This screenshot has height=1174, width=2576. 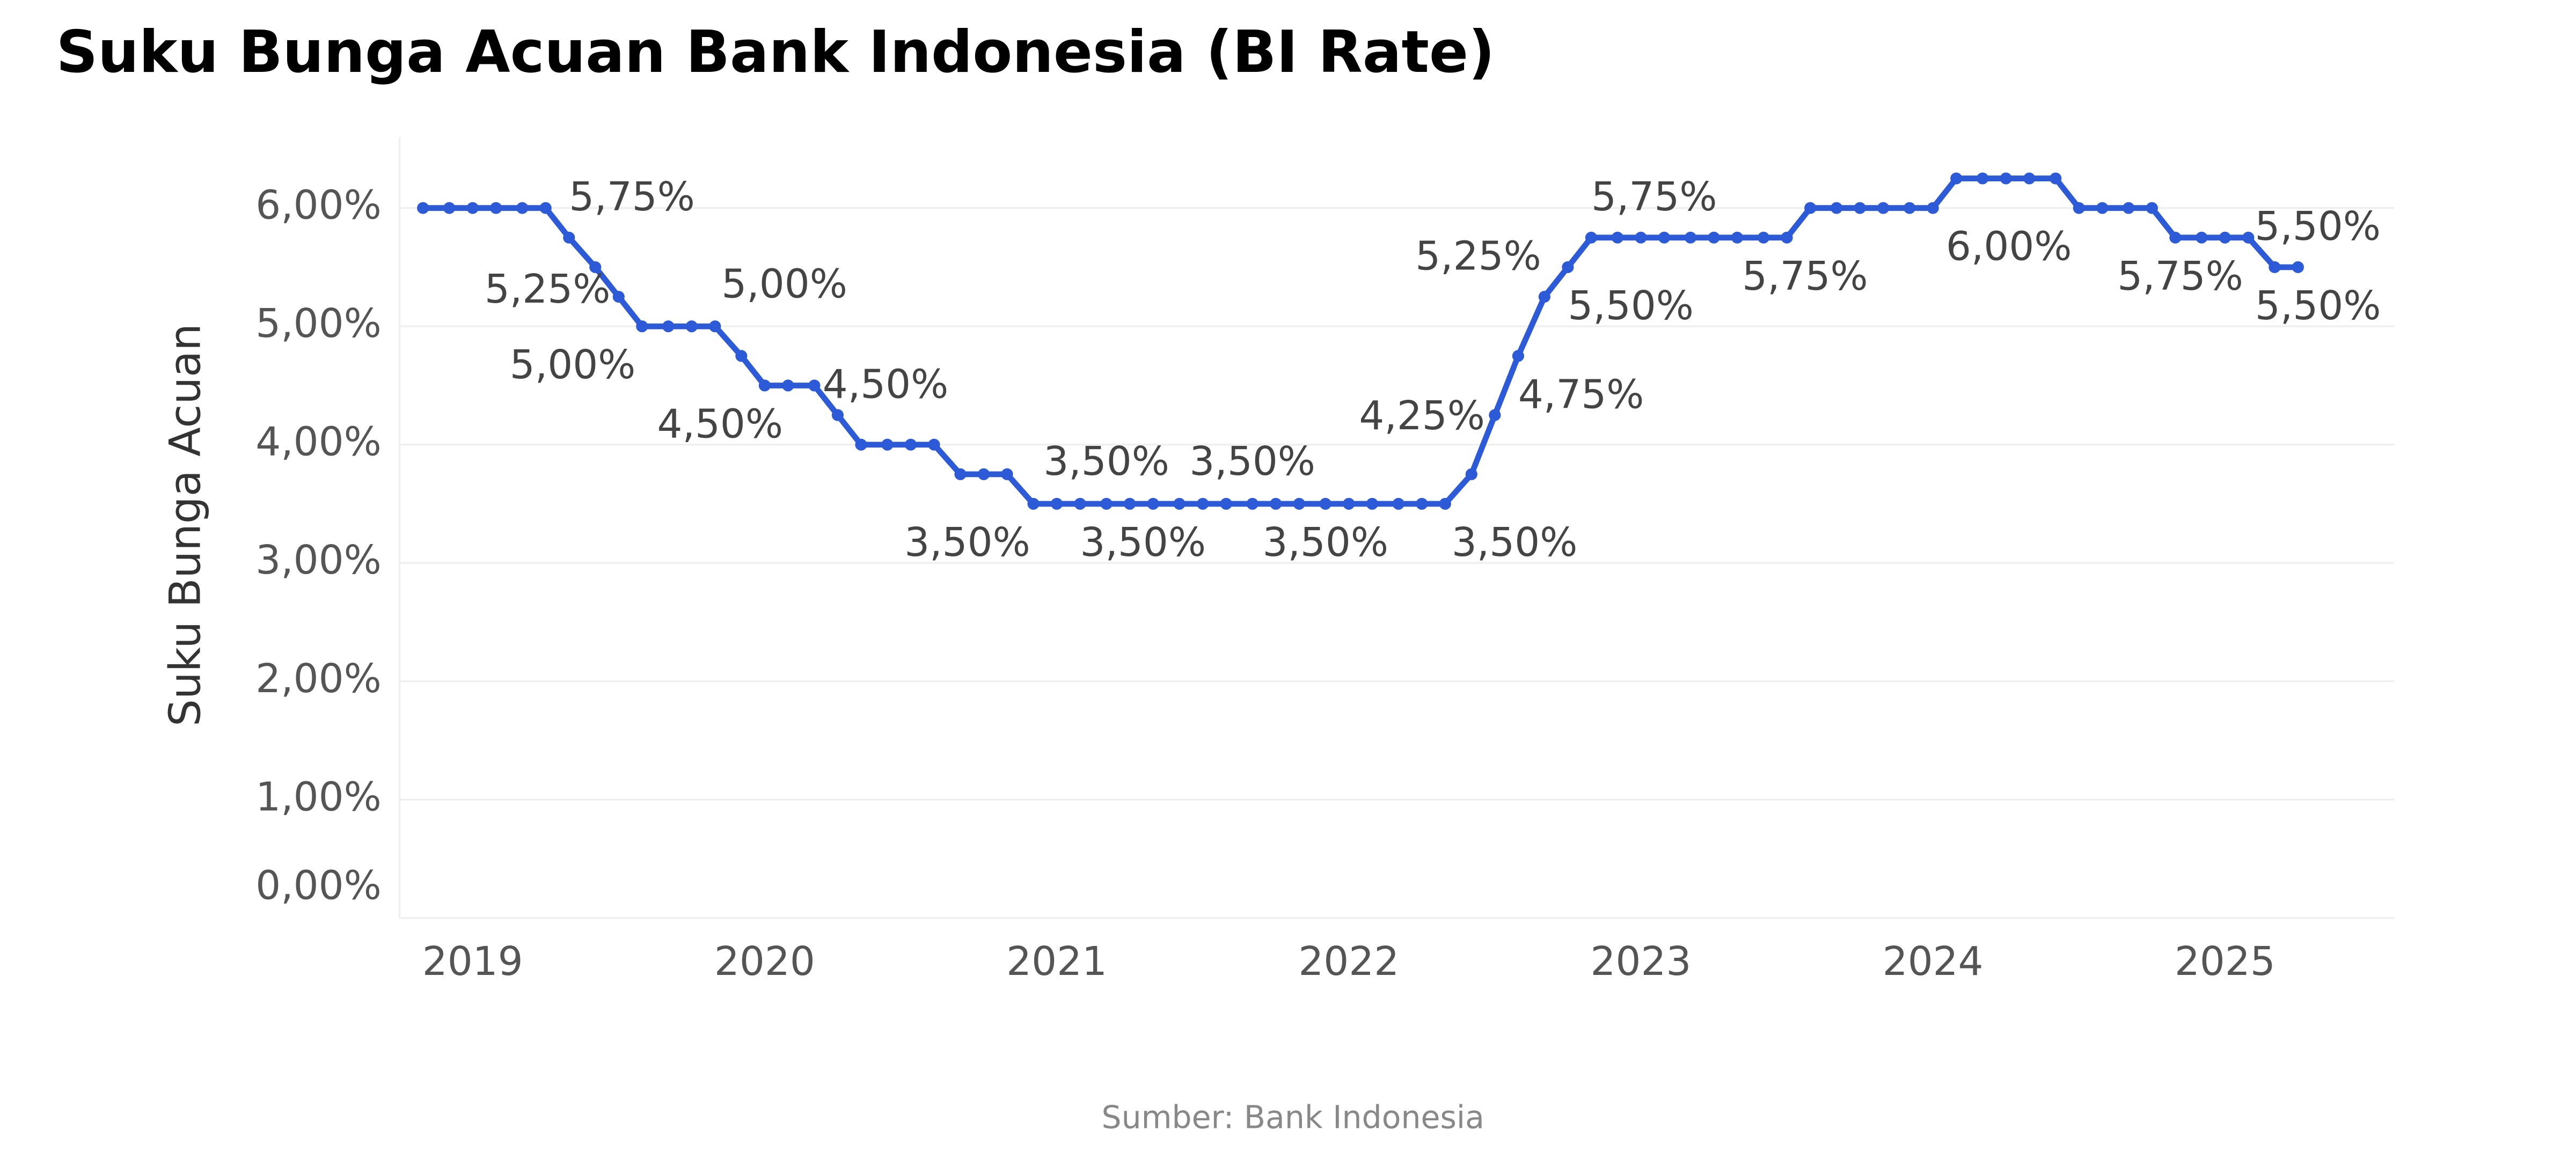 What do you see at coordinates (318, 797) in the screenshot?
I see `y-tick-label: 1,00%` at bounding box center [318, 797].